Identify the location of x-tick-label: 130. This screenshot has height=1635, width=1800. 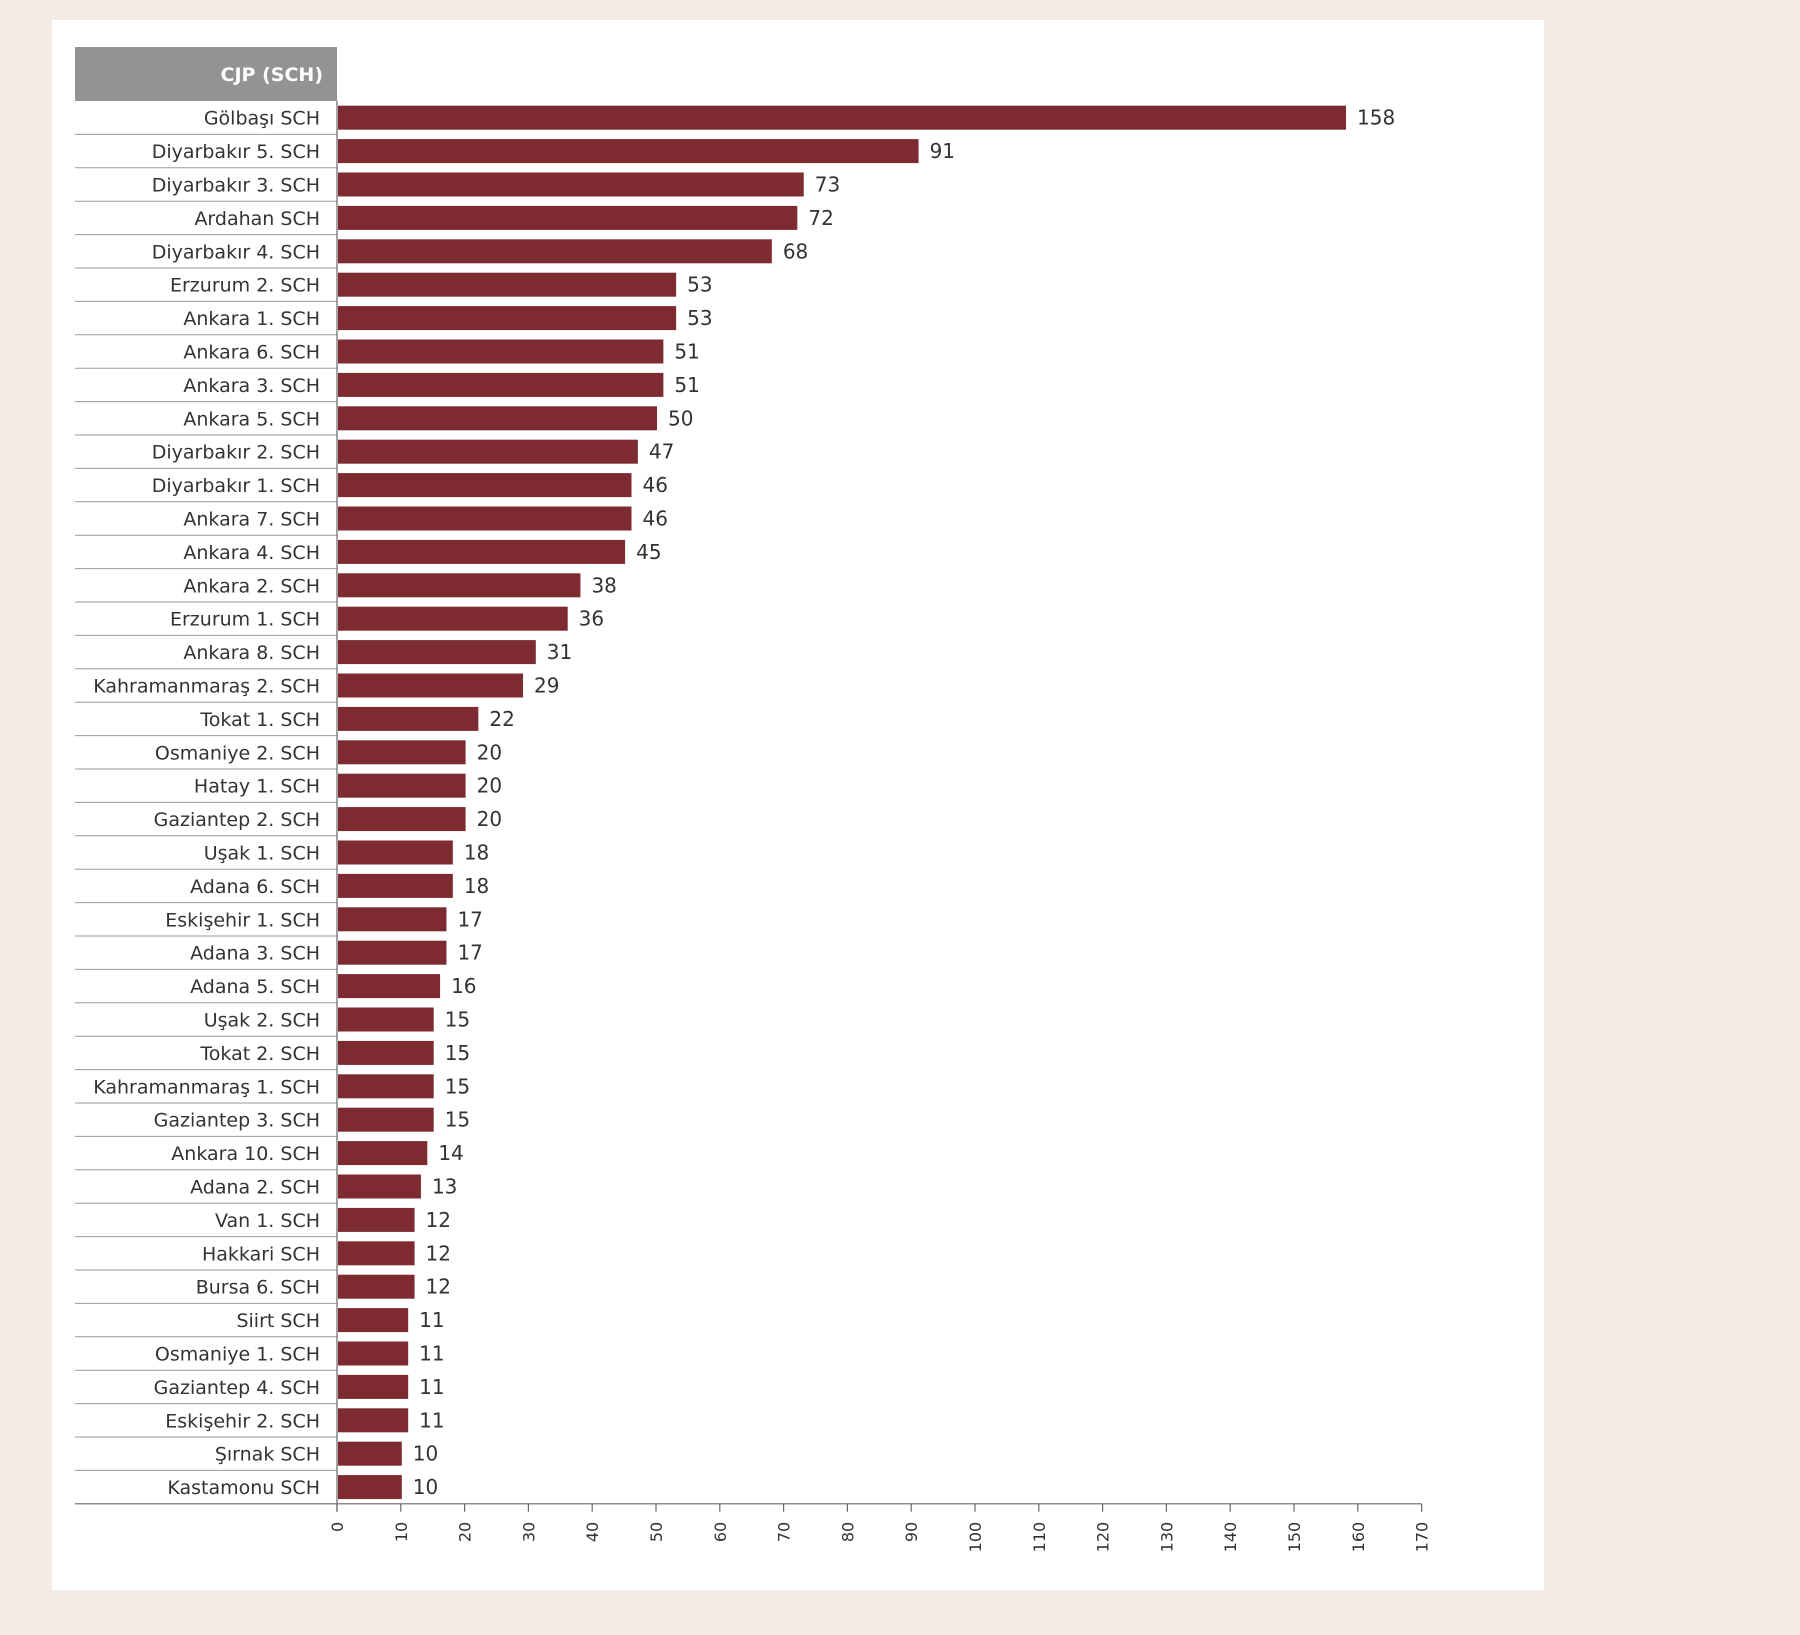
(1166, 1537).